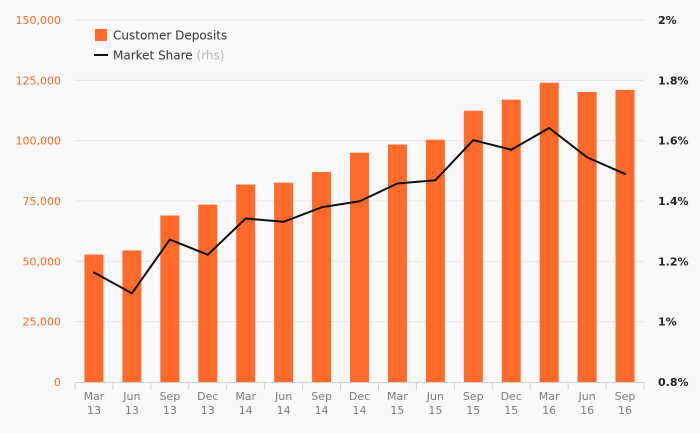  What do you see at coordinates (673, 382) in the screenshot?
I see `right-axis-tick-label: 0.8%` at bounding box center [673, 382].